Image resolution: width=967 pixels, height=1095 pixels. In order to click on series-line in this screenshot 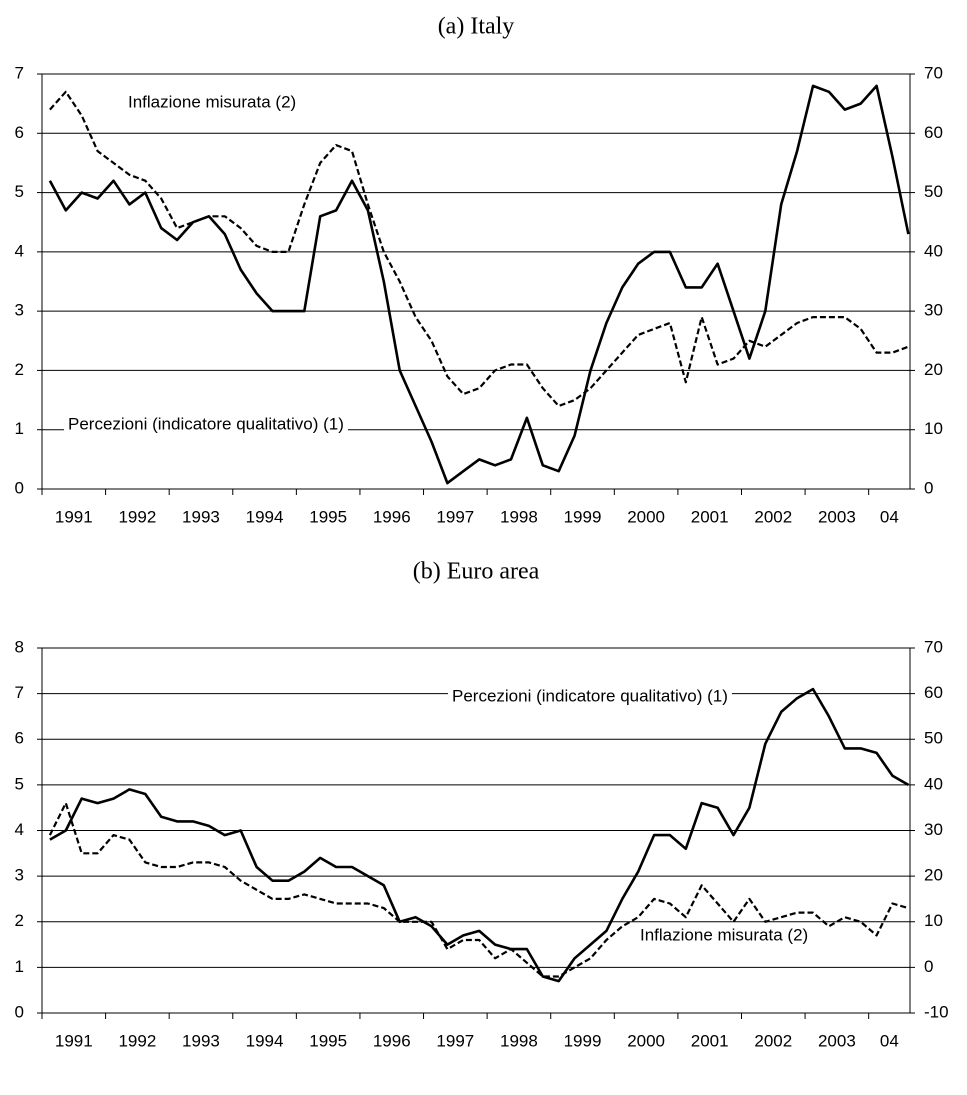, I will do `click(478, 890)`.